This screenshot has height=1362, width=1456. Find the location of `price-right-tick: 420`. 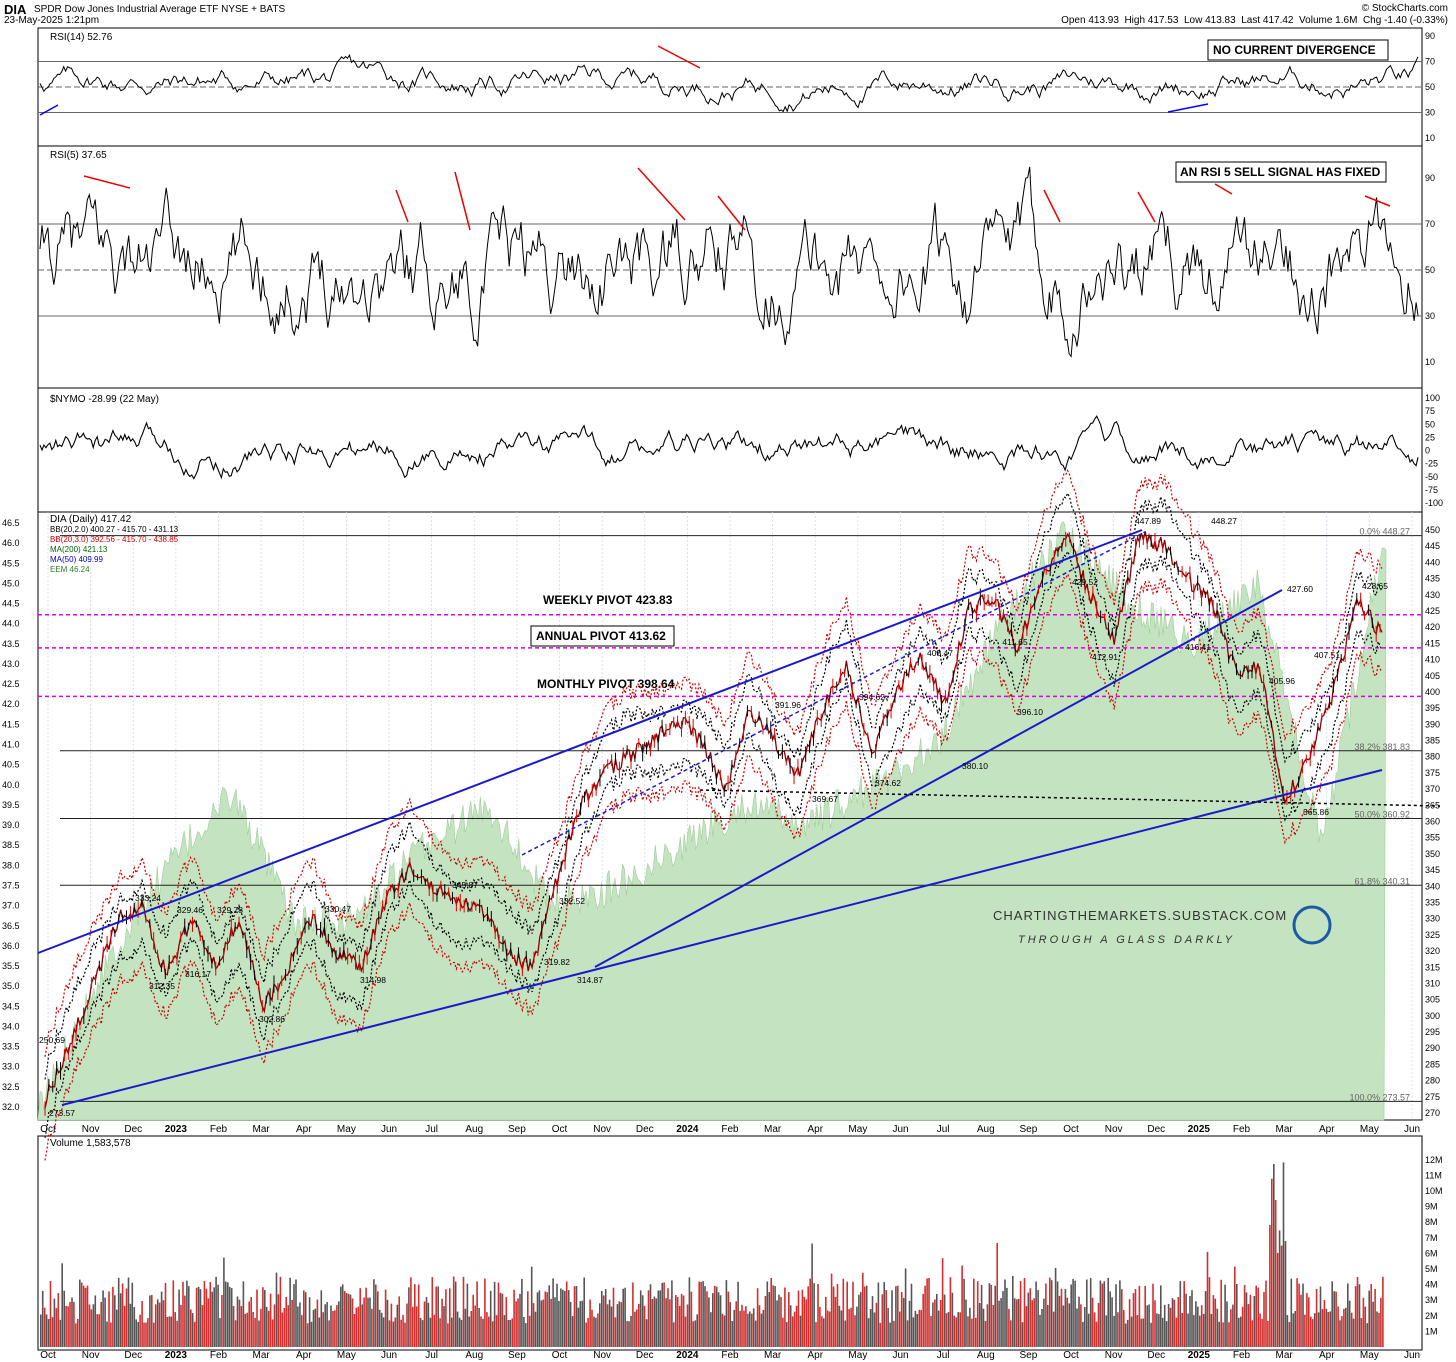

price-right-tick: 420 is located at coordinates (1432, 627).